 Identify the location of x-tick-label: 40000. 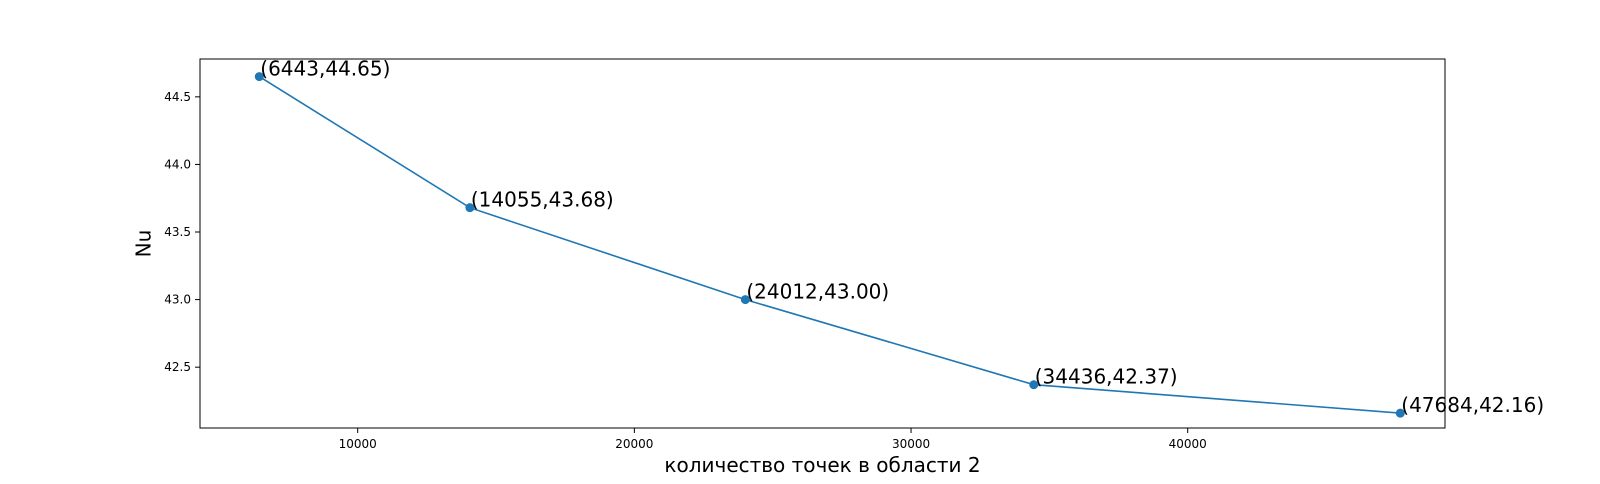
(1188, 444).